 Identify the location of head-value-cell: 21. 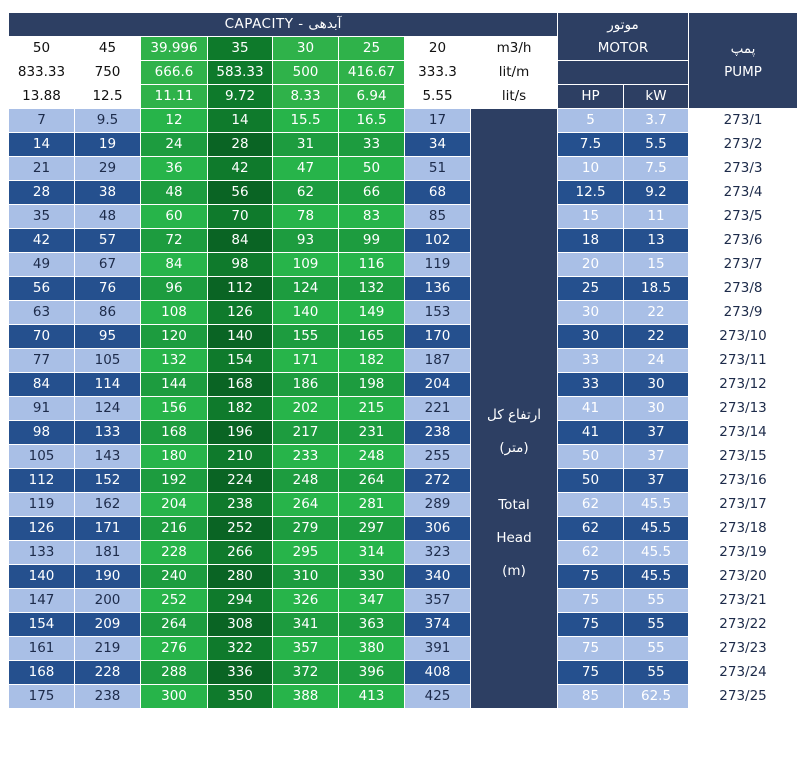
(41, 168).